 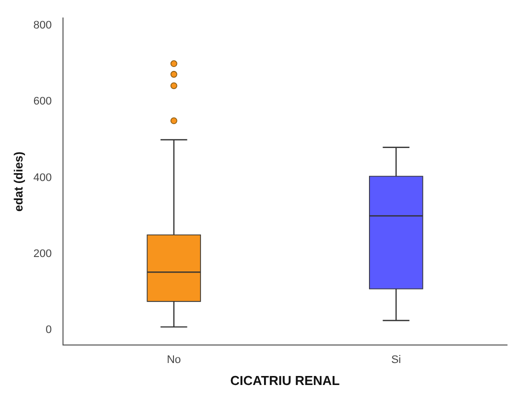 I want to click on x-tick-label: Si, so click(x=396, y=360).